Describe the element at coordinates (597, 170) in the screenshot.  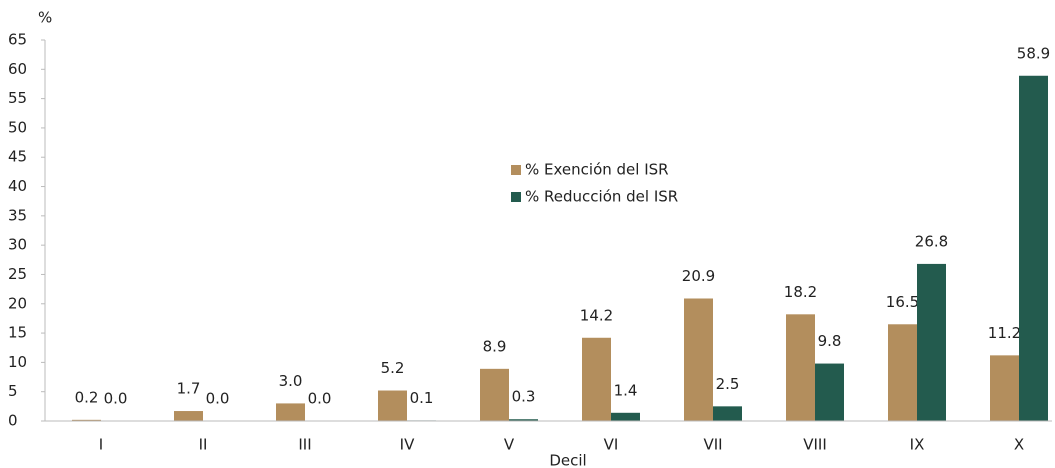
I see `legend-label: % Exención del ISR` at that location.